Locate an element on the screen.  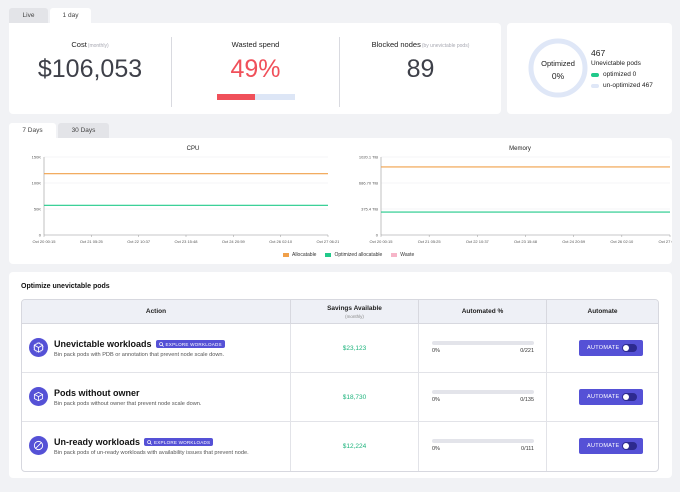
cost-title: Cost(monthly) is located at coordinates (90, 44).